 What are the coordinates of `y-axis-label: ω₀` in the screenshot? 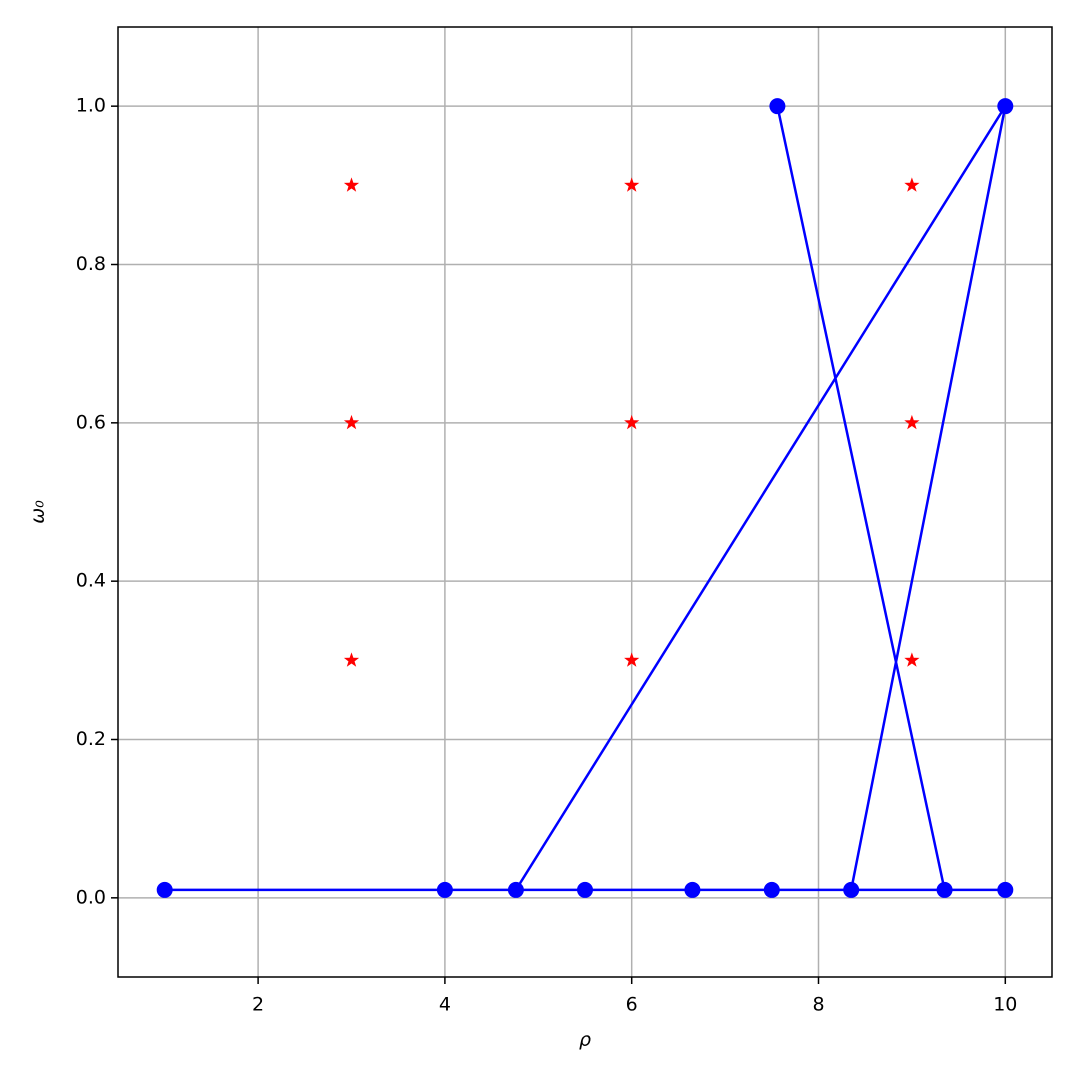 It's located at (38, 512).